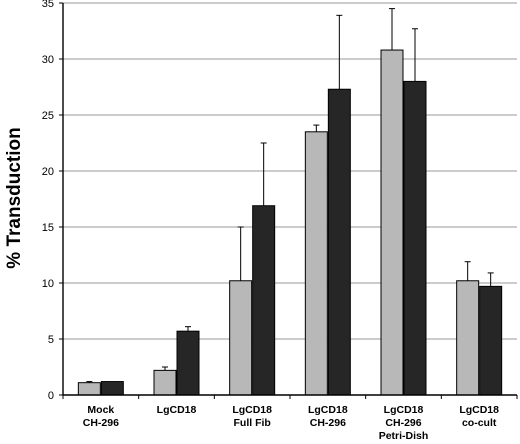 The image size is (520, 444). What do you see at coordinates (48, 60) in the screenshot?
I see `y-tick-label: 30` at bounding box center [48, 60].